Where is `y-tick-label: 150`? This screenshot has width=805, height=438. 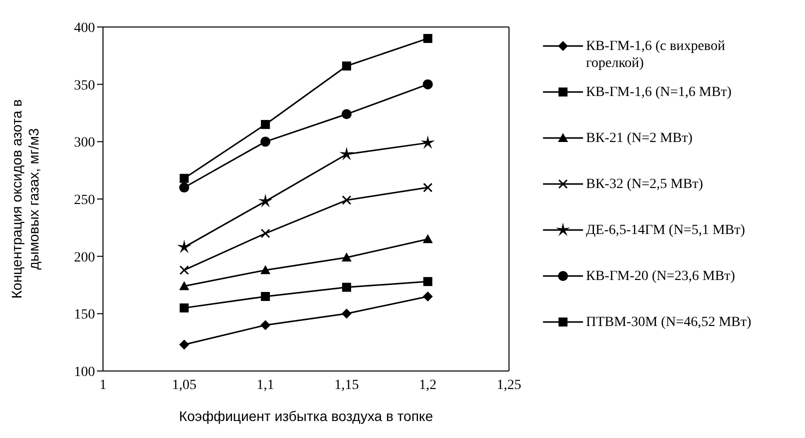
y-tick-label: 150 is located at coordinates (84, 315).